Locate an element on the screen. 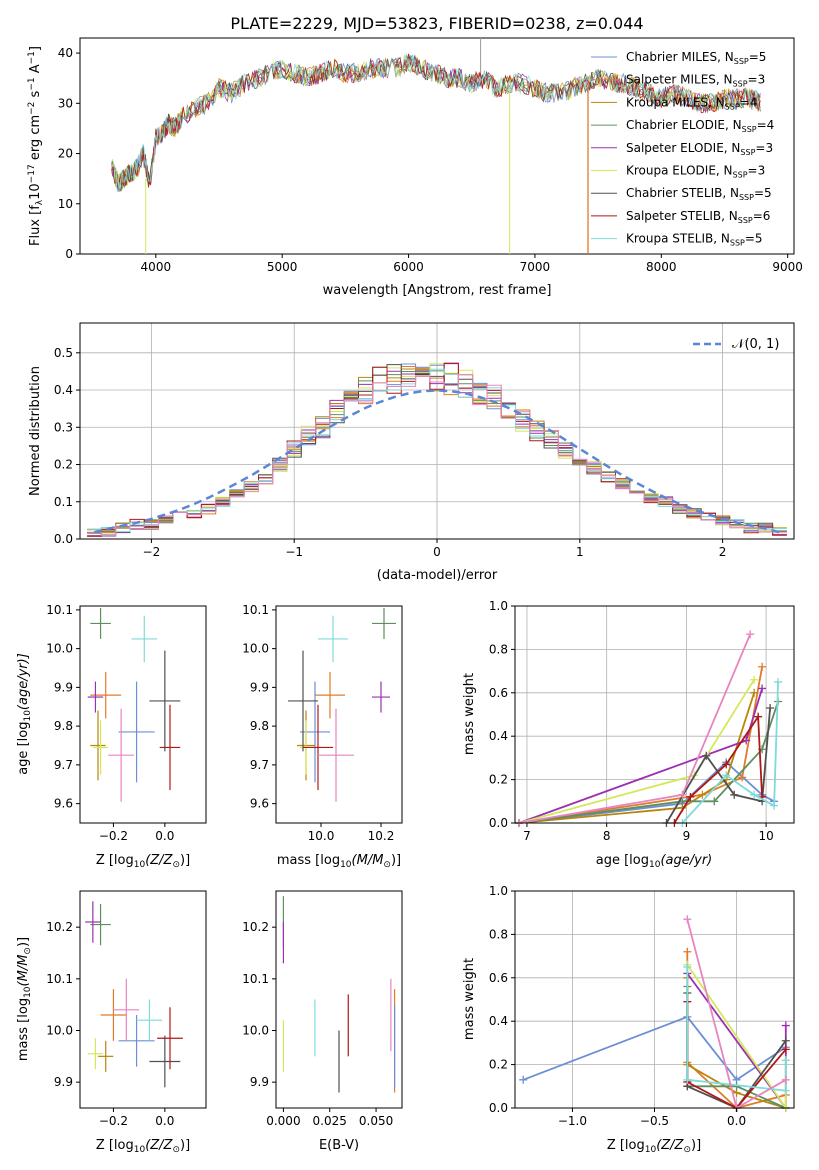 The height and width of the screenshot is (1170, 819). x-tick-label: 2 is located at coordinates (723, 552).